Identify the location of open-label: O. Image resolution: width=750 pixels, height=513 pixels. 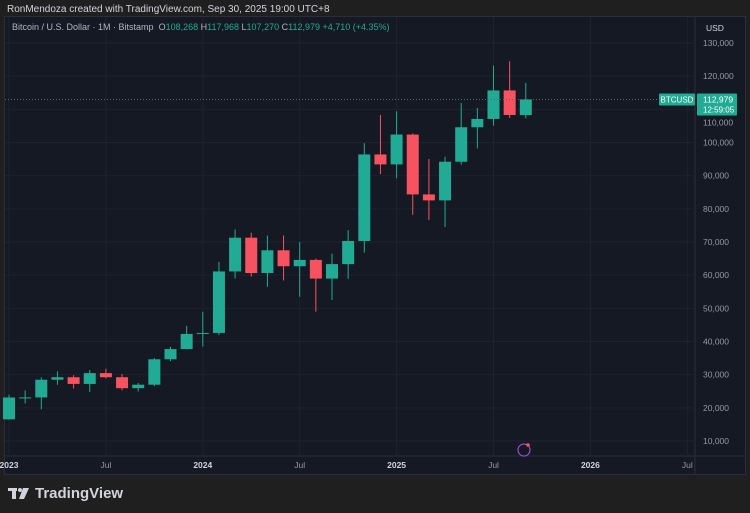
(162, 27).